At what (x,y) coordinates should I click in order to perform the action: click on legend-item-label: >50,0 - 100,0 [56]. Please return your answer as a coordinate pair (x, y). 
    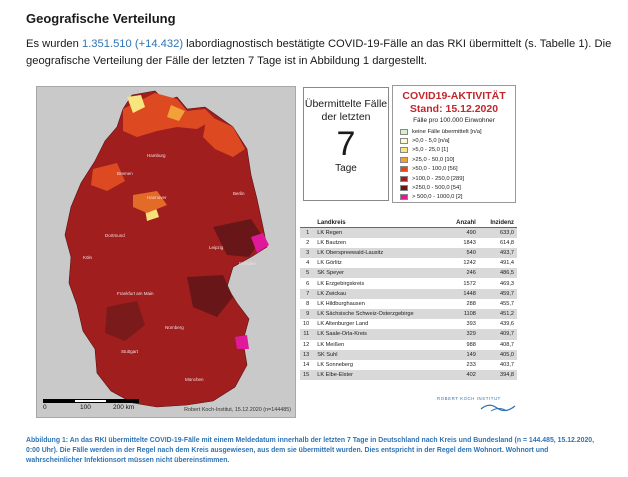
    Looking at the image, I should click on (435, 169).